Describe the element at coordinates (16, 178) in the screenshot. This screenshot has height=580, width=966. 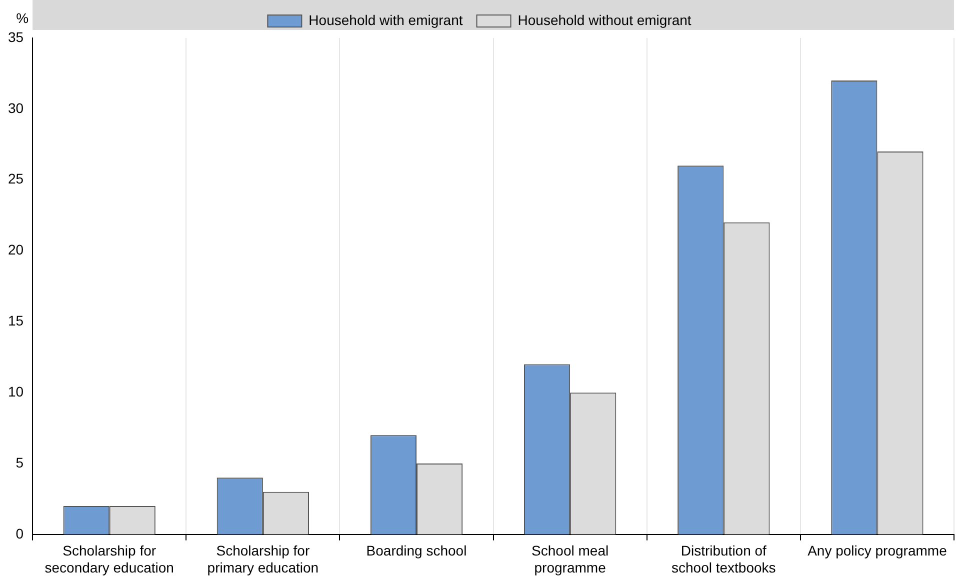
I see `y-tick-label: 25` at that location.